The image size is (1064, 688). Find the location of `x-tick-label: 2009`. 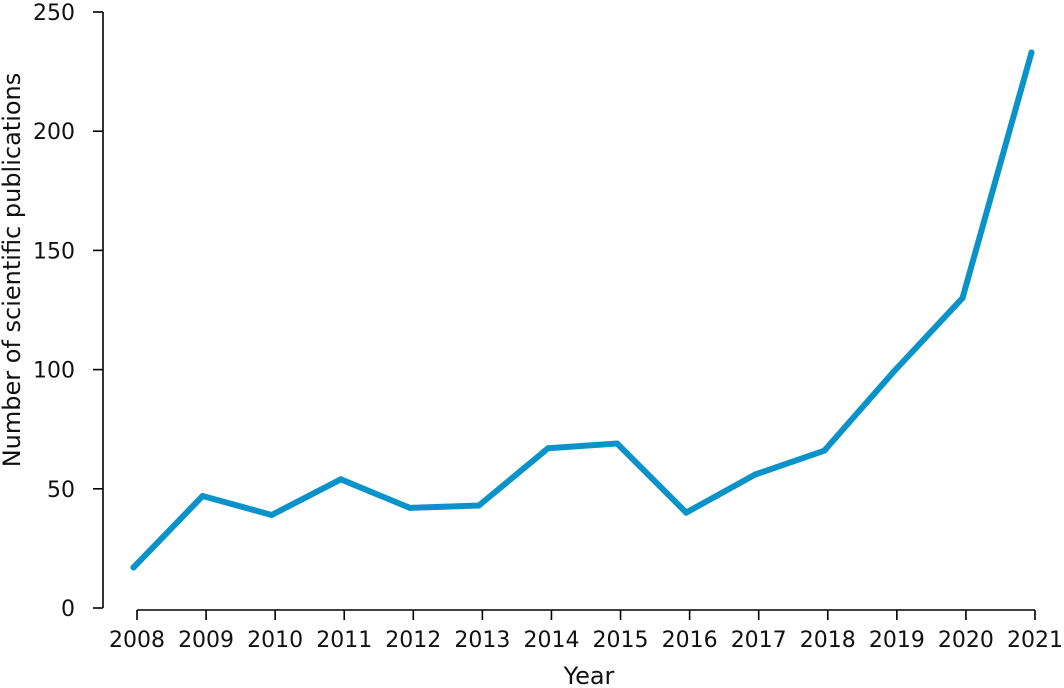

x-tick-label: 2009 is located at coordinates (206, 640).